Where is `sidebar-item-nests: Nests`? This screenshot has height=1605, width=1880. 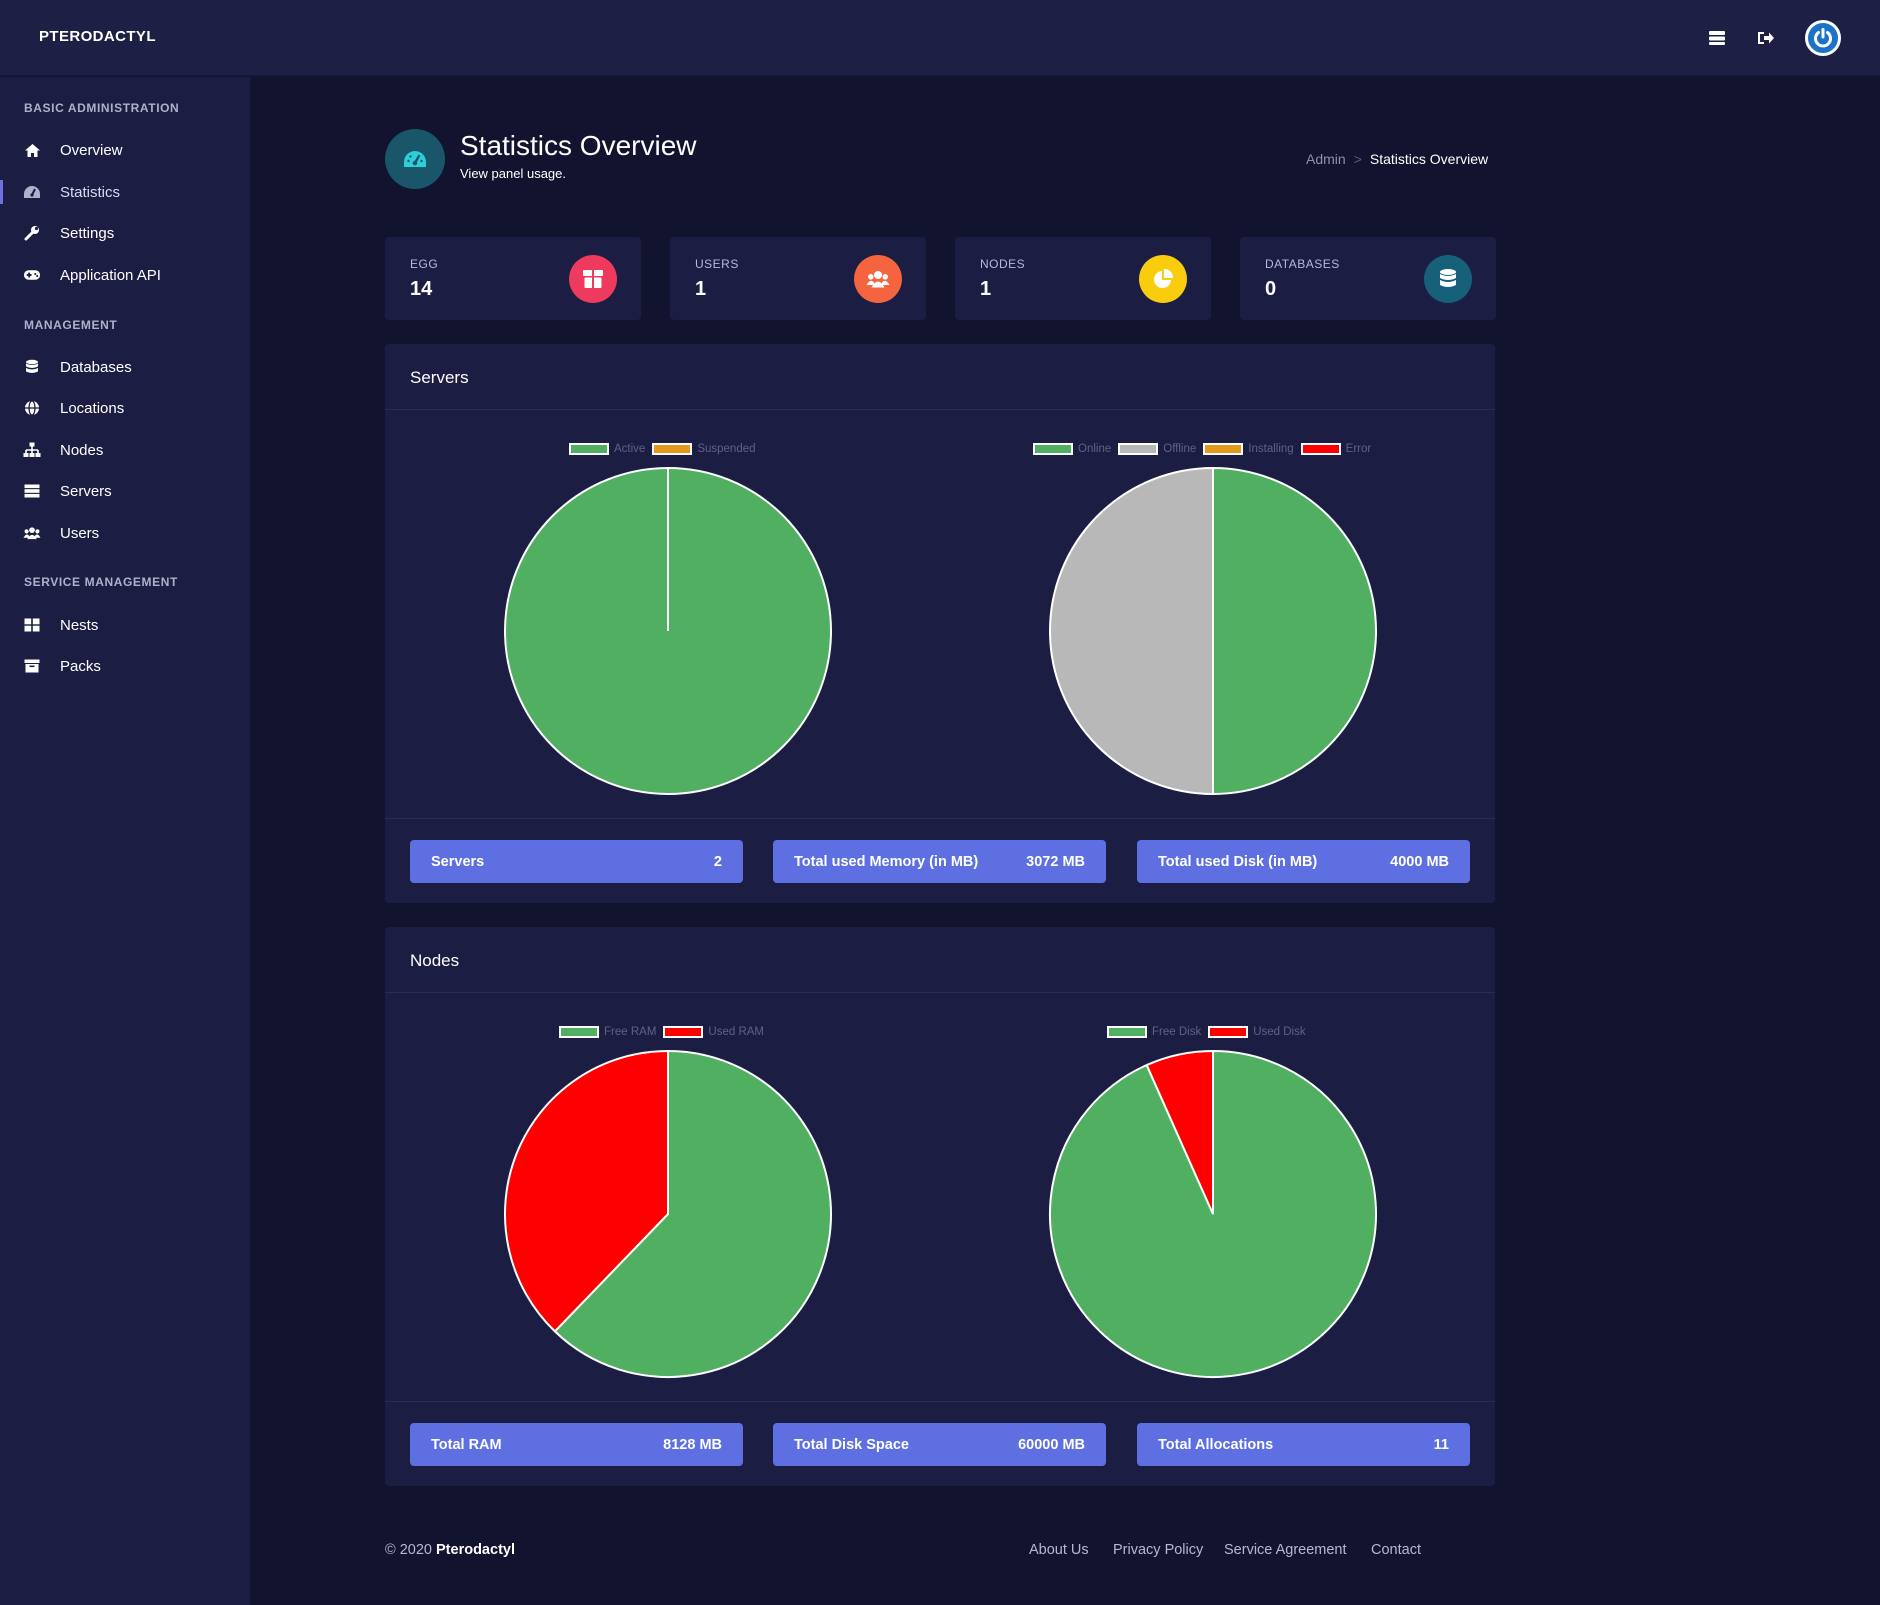 sidebar-item-nests: Nests is located at coordinates (125, 625).